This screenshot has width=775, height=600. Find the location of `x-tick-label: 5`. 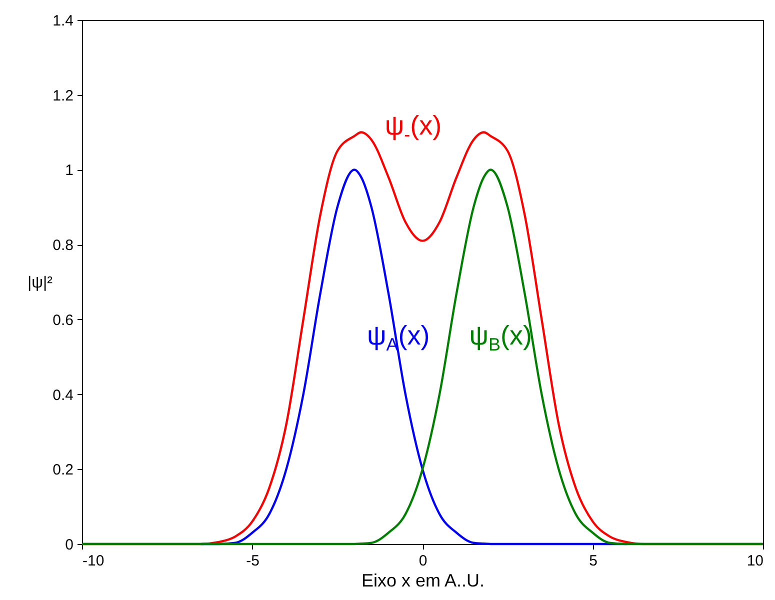

x-tick-label: 5 is located at coordinates (593, 561).